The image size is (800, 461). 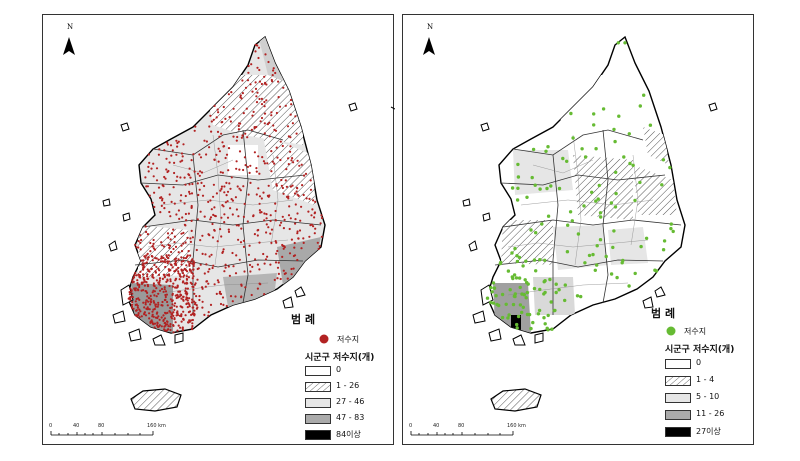 What do you see at coordinates (461, 426) in the screenshot?
I see `scale-label: 80` at bounding box center [461, 426].